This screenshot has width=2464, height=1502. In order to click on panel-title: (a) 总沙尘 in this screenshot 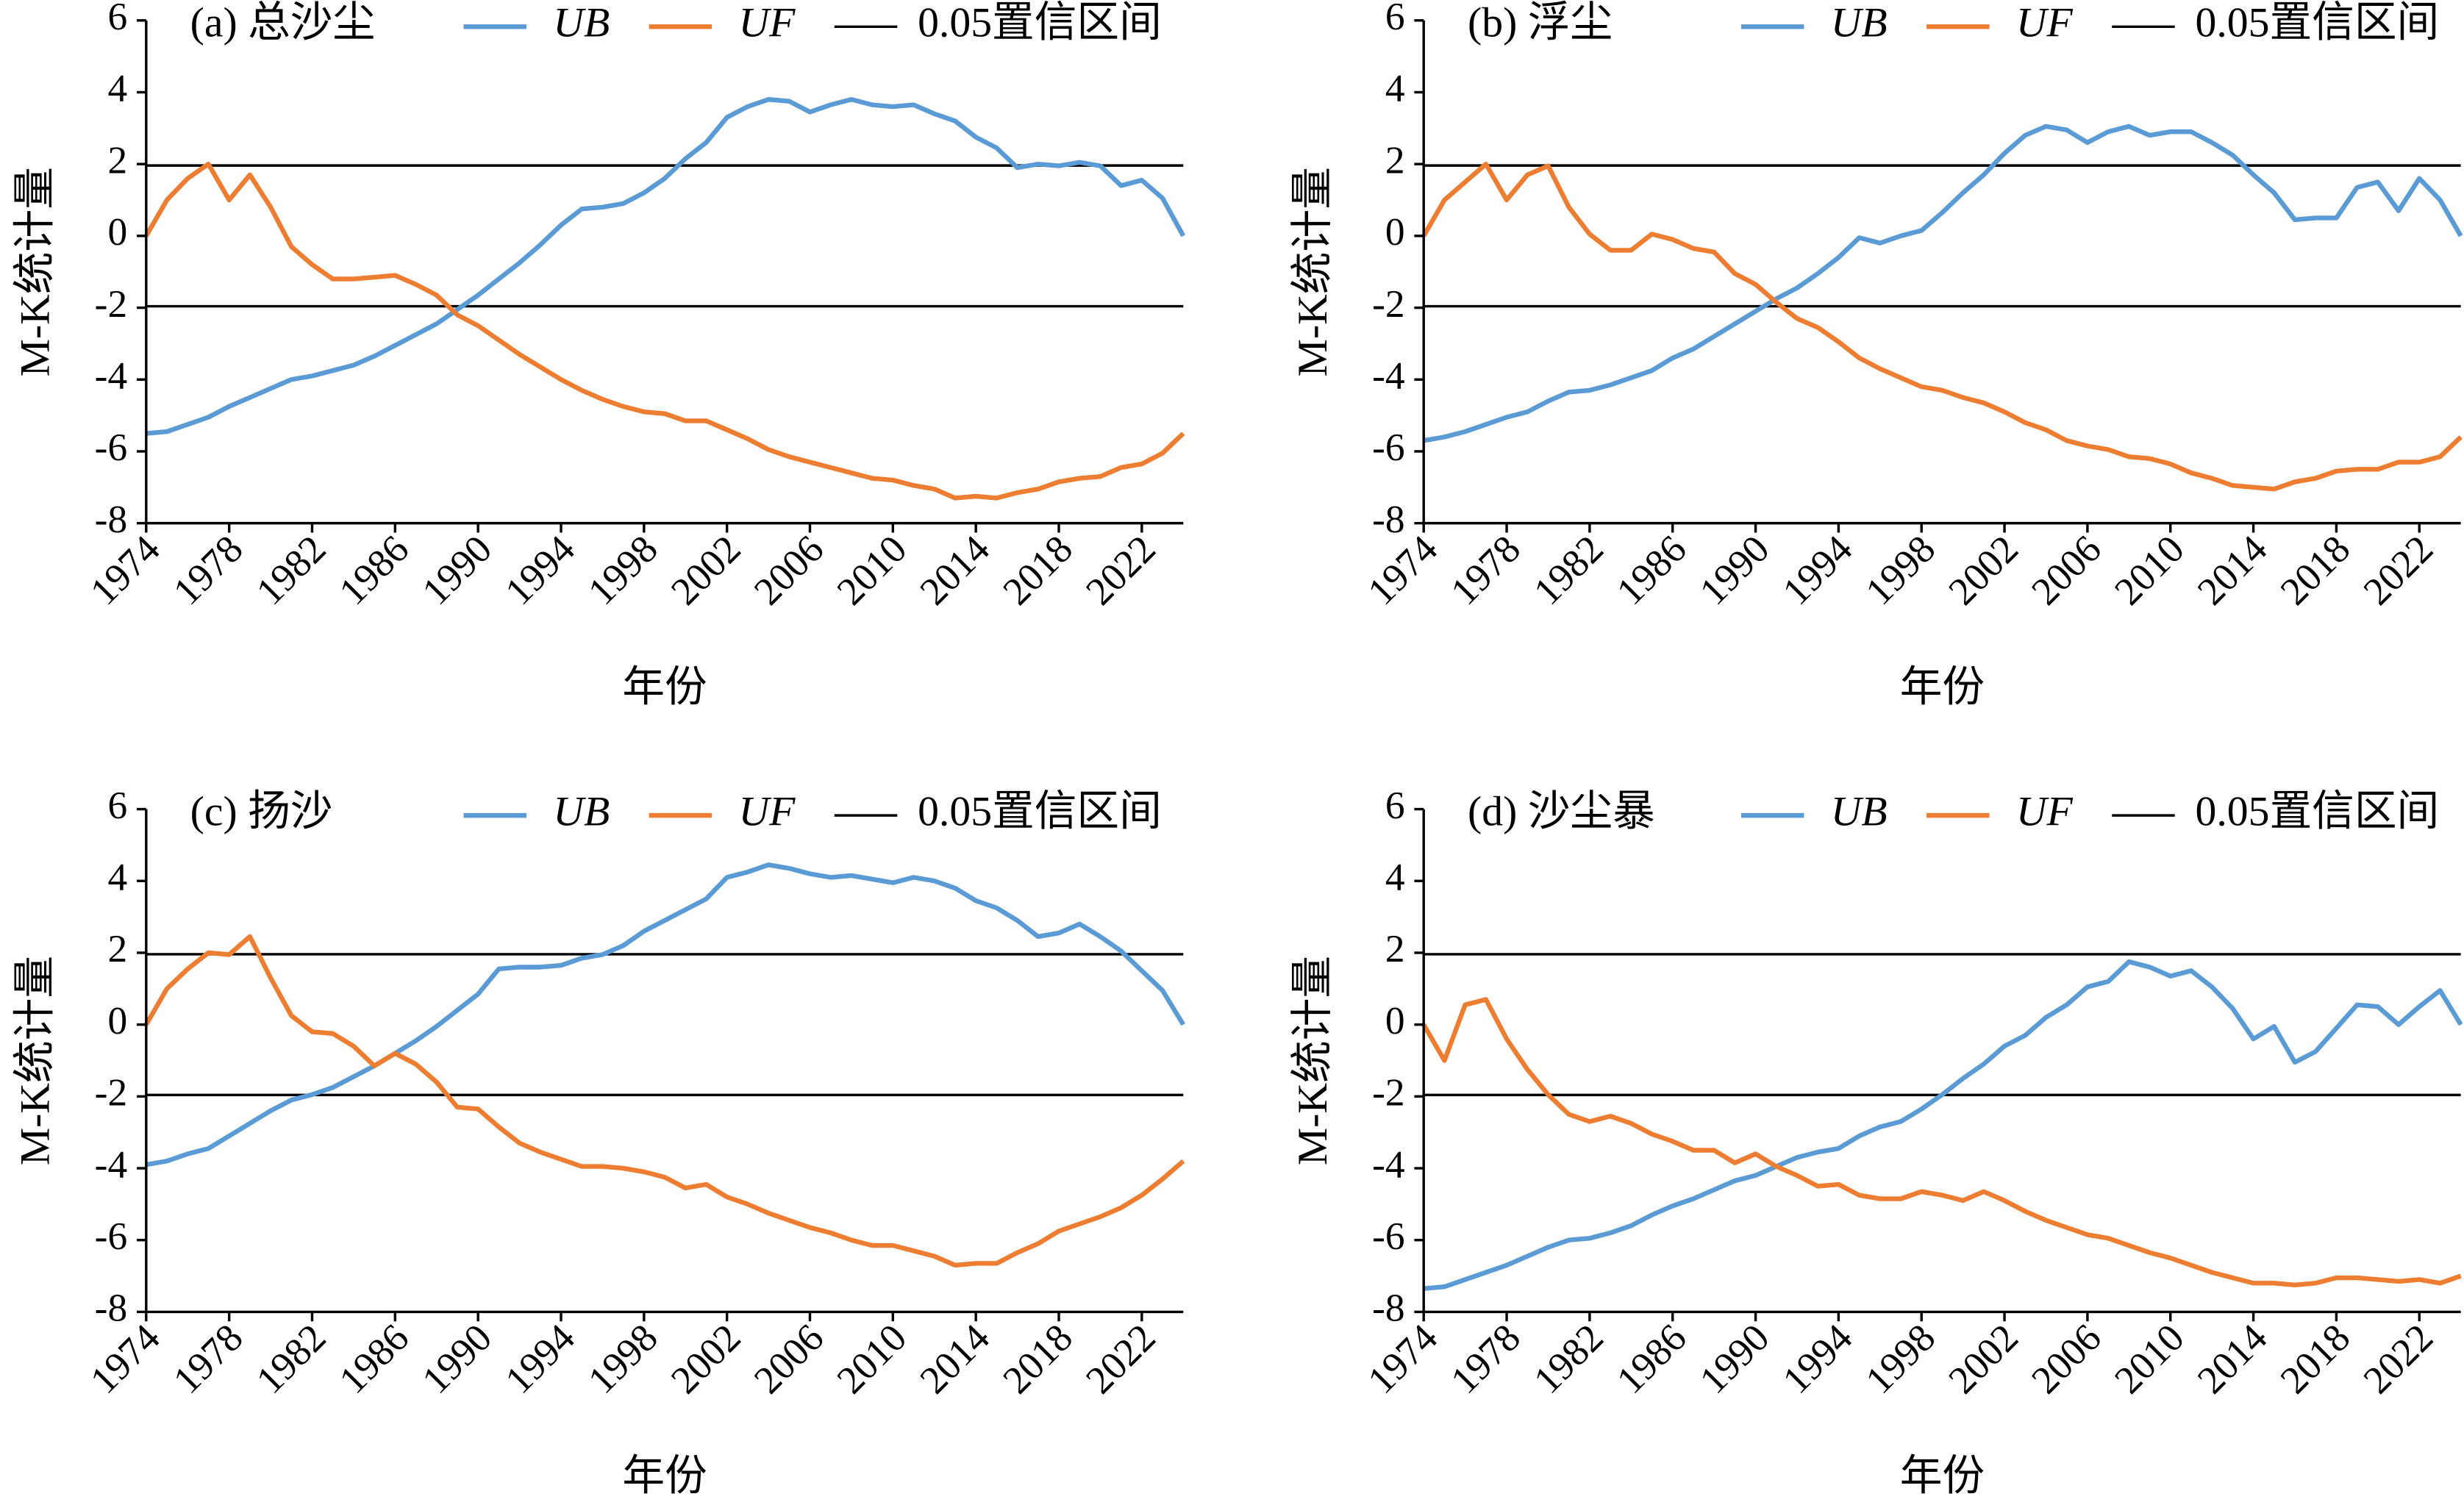, I will do `click(283, 23)`.